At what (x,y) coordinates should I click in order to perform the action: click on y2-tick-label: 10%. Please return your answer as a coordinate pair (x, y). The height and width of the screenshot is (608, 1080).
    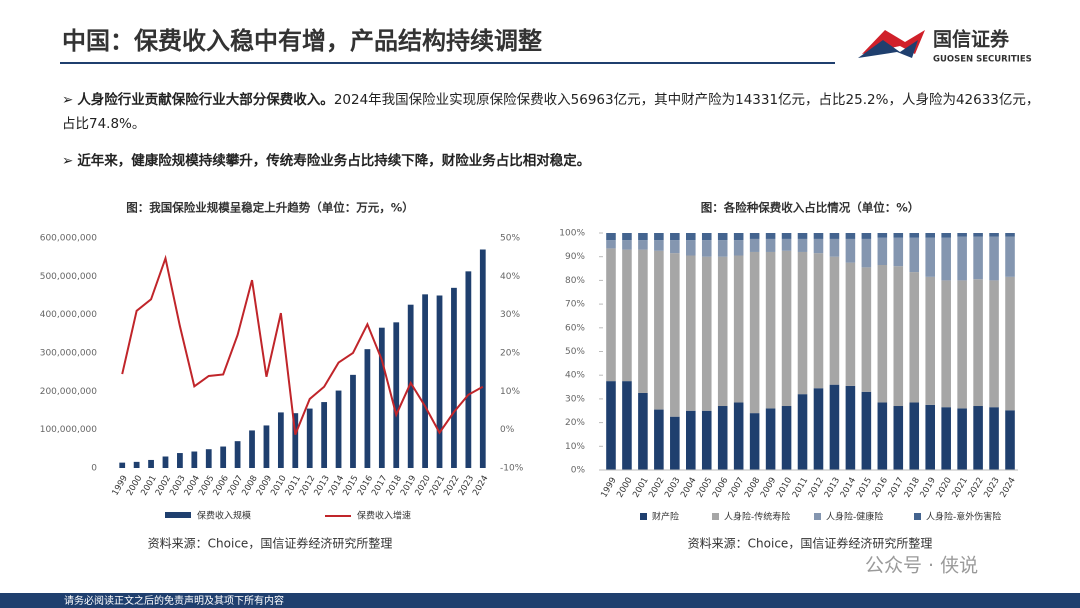
    Looking at the image, I should click on (510, 392).